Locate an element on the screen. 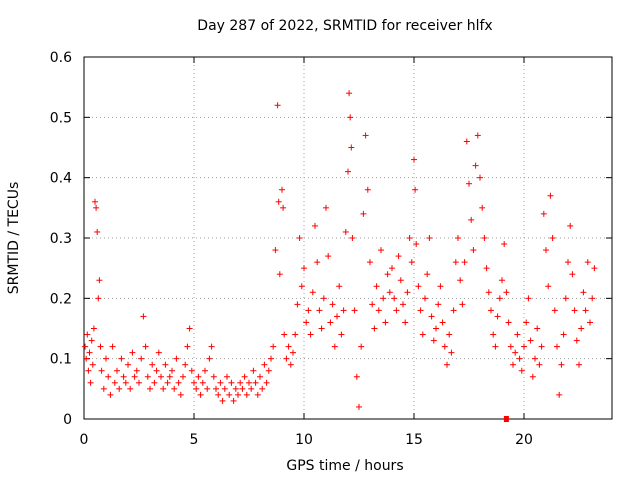 This screenshot has height=480, width=640. y-tick-label: 0.6 is located at coordinates (61, 58).